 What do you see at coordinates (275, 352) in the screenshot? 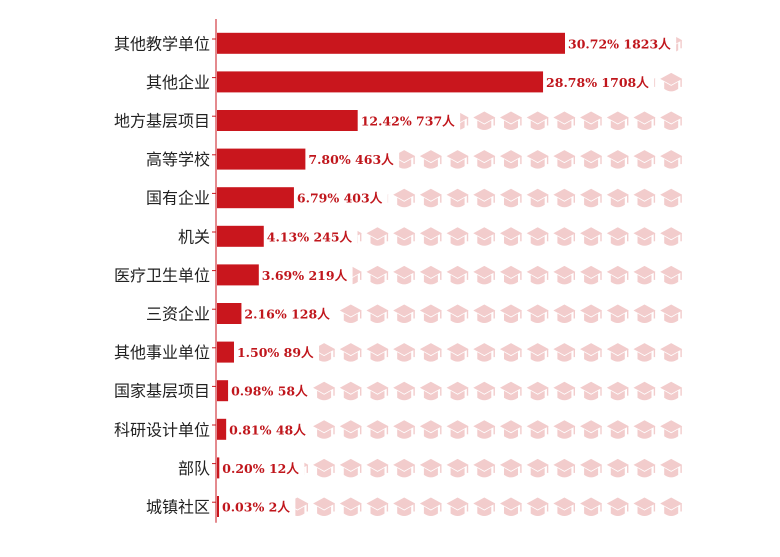
I see `data-label: 1.50% 89人` at bounding box center [275, 352].